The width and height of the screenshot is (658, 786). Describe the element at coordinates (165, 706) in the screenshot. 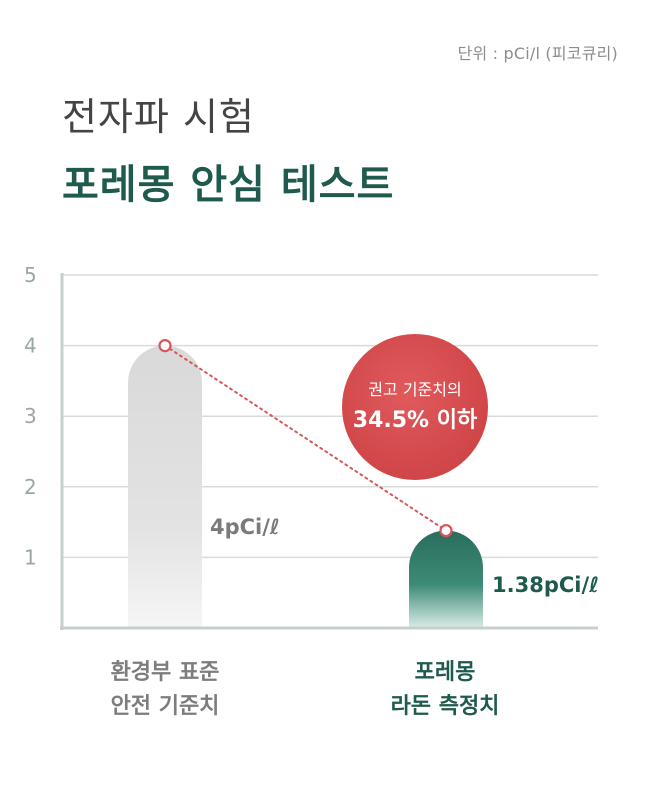

I see `category-label-standard-line2: 안전 기준치` at that location.